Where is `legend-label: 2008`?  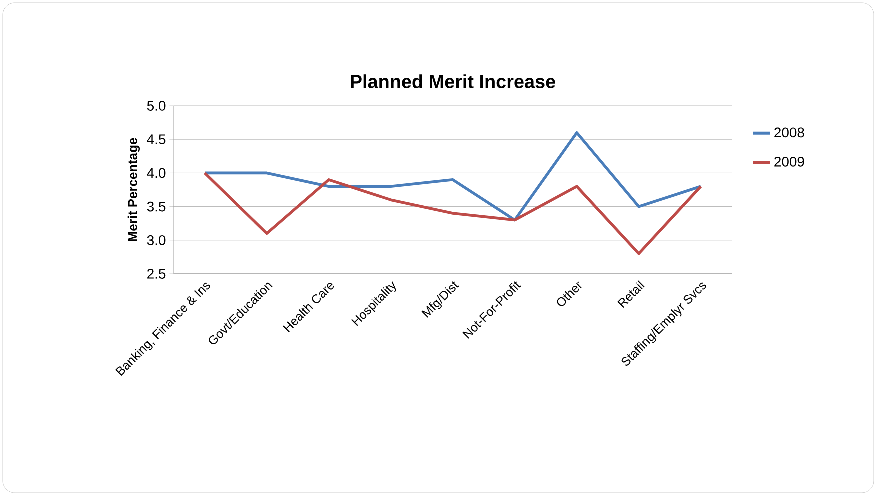 legend-label: 2008 is located at coordinates (789, 133).